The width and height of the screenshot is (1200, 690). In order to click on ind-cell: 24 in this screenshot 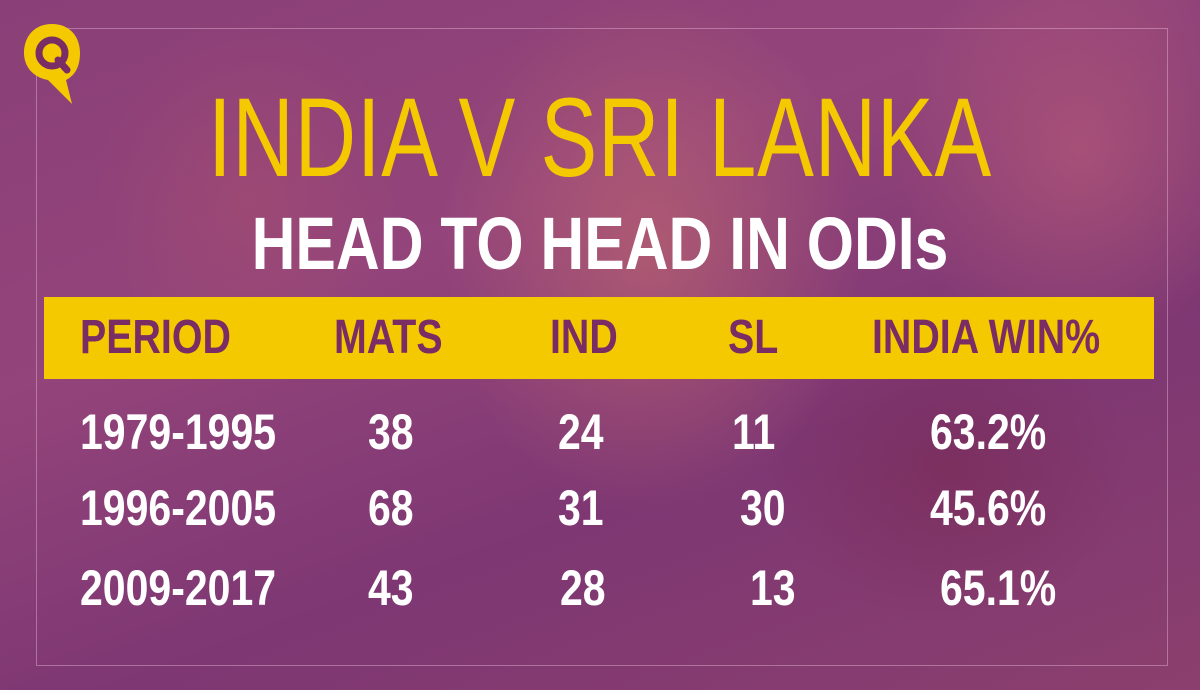, I will do `click(581, 432)`.